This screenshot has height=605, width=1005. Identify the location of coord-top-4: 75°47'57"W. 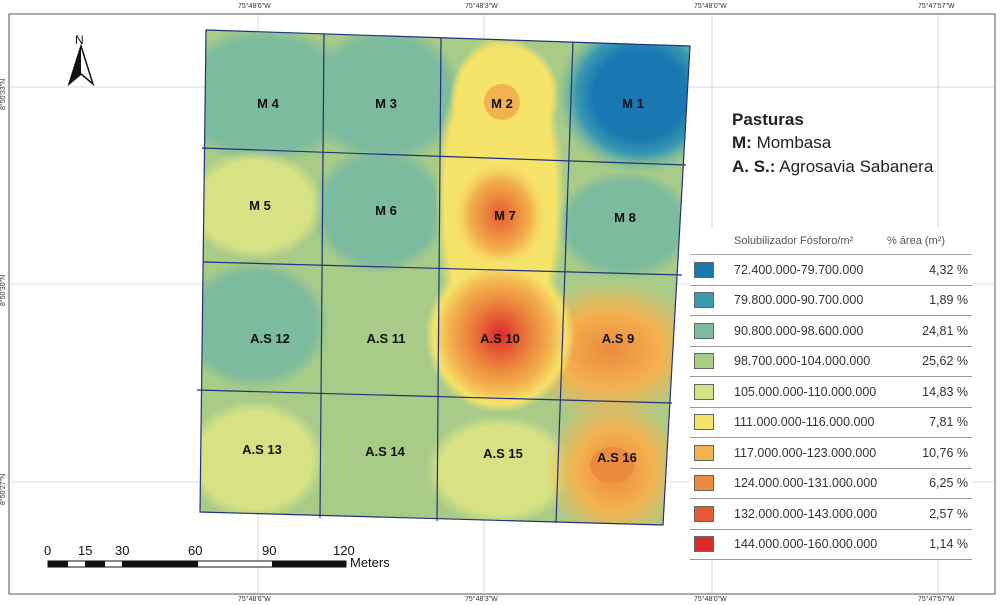
(936, 6).